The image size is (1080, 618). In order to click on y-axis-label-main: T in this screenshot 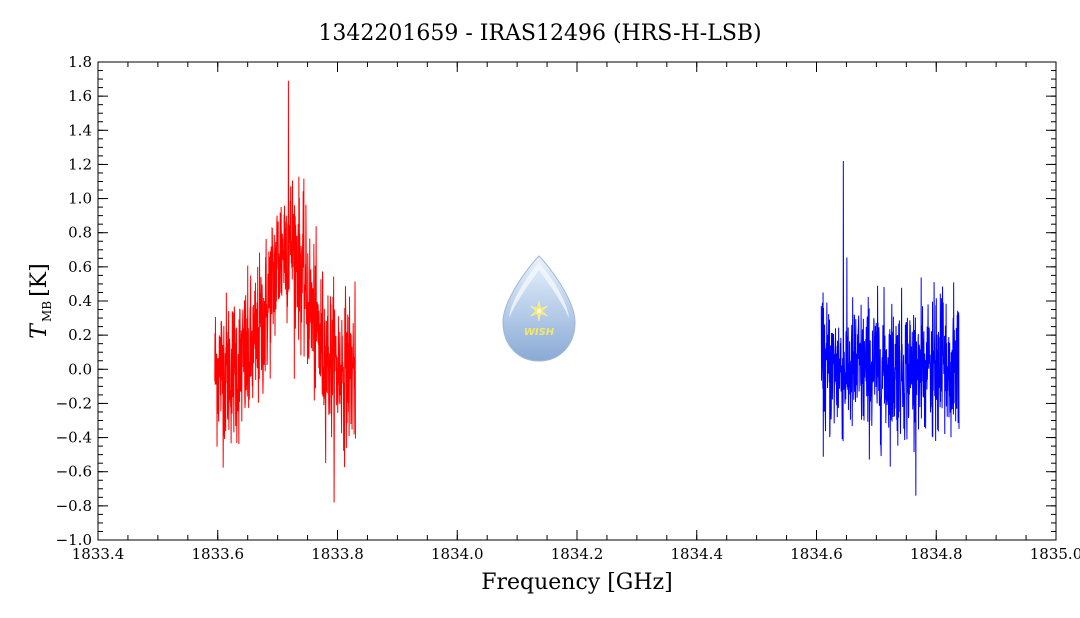, I will do `click(39, 330)`.